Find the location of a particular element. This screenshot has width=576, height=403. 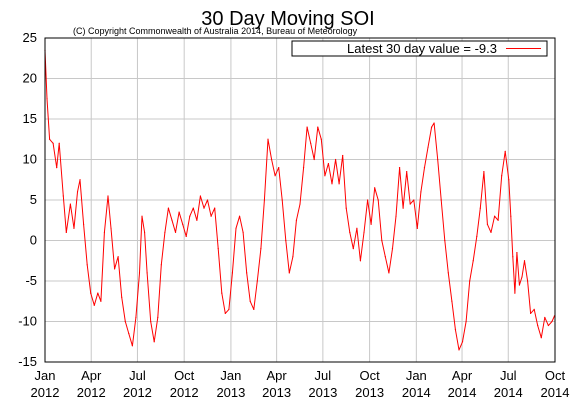

x-tick-label: Jan 2013 is located at coordinates (230, 384).